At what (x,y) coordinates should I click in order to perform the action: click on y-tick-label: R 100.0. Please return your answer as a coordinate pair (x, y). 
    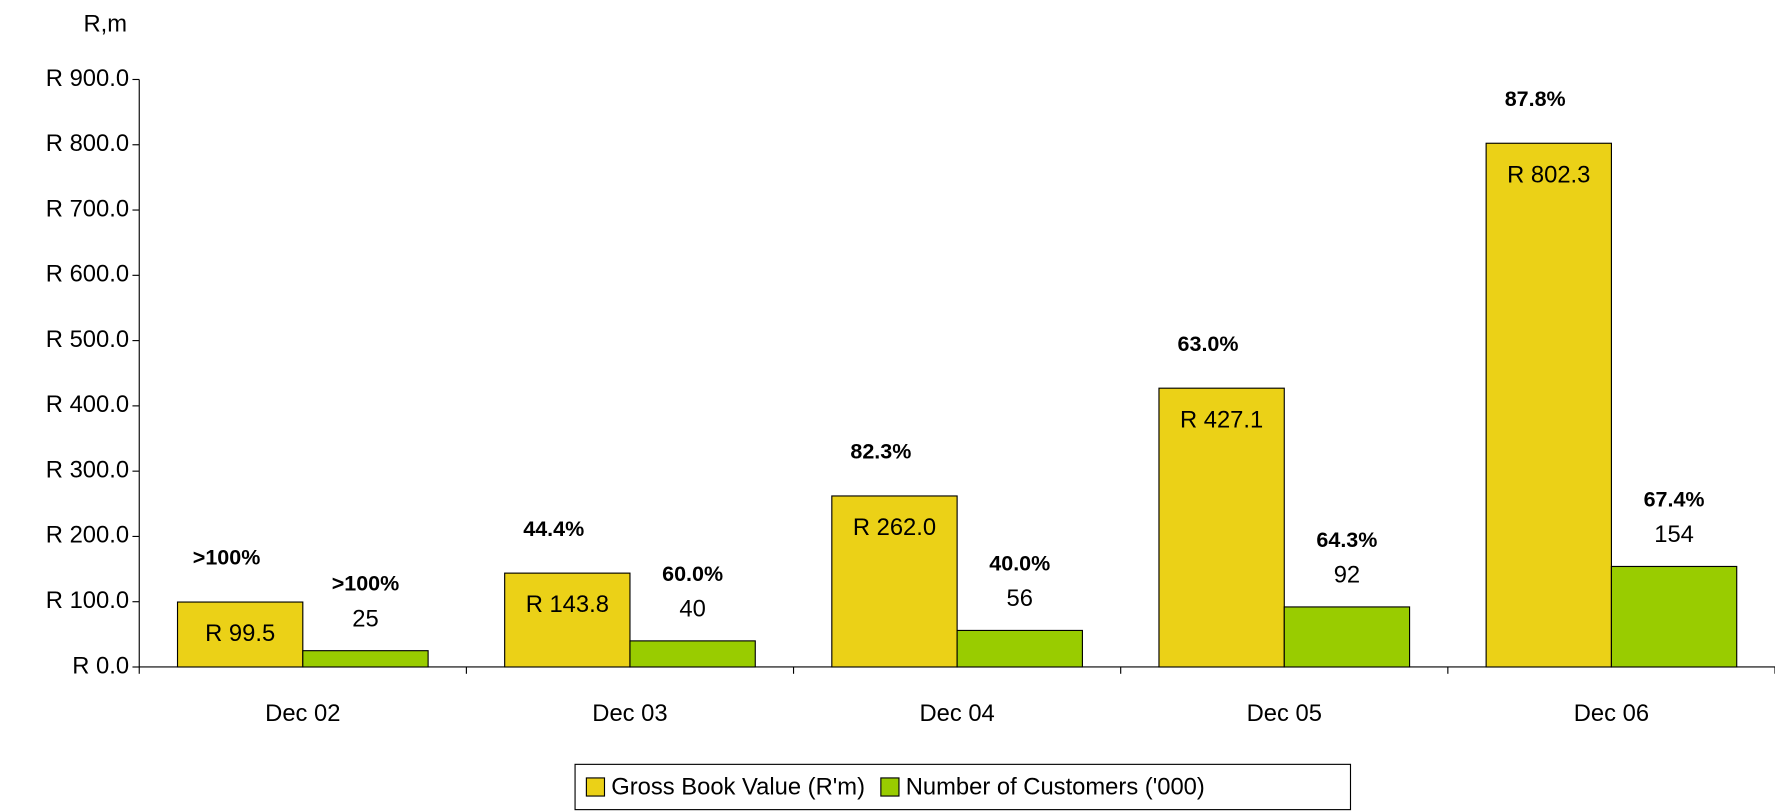
    Looking at the image, I should click on (87, 600).